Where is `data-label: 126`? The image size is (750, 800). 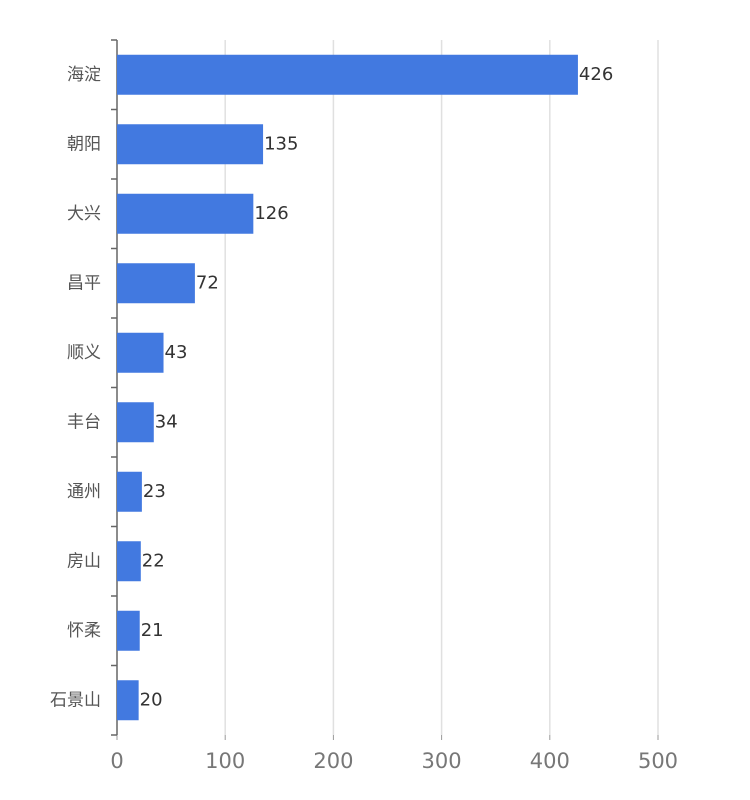 data-label: 126 is located at coordinates (271, 213).